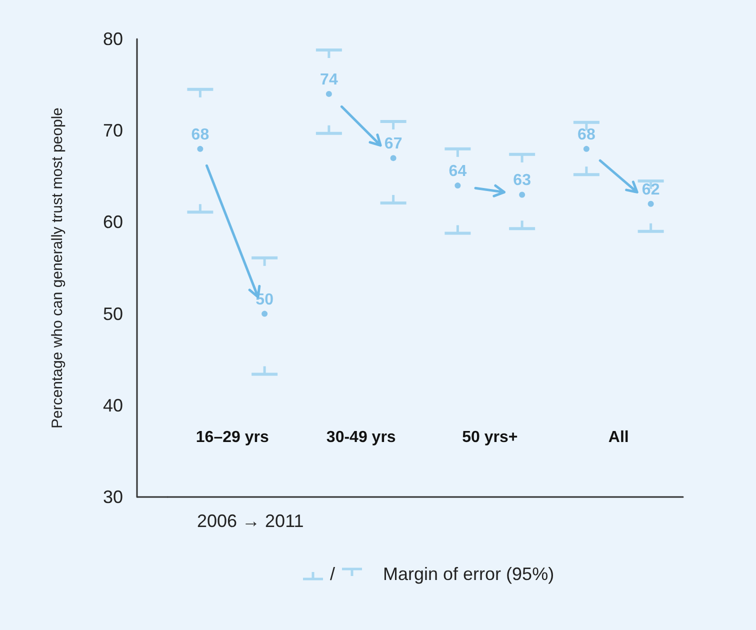 The height and width of the screenshot is (630, 756). I want to click on annotation: 50 yrs+, so click(490, 438).